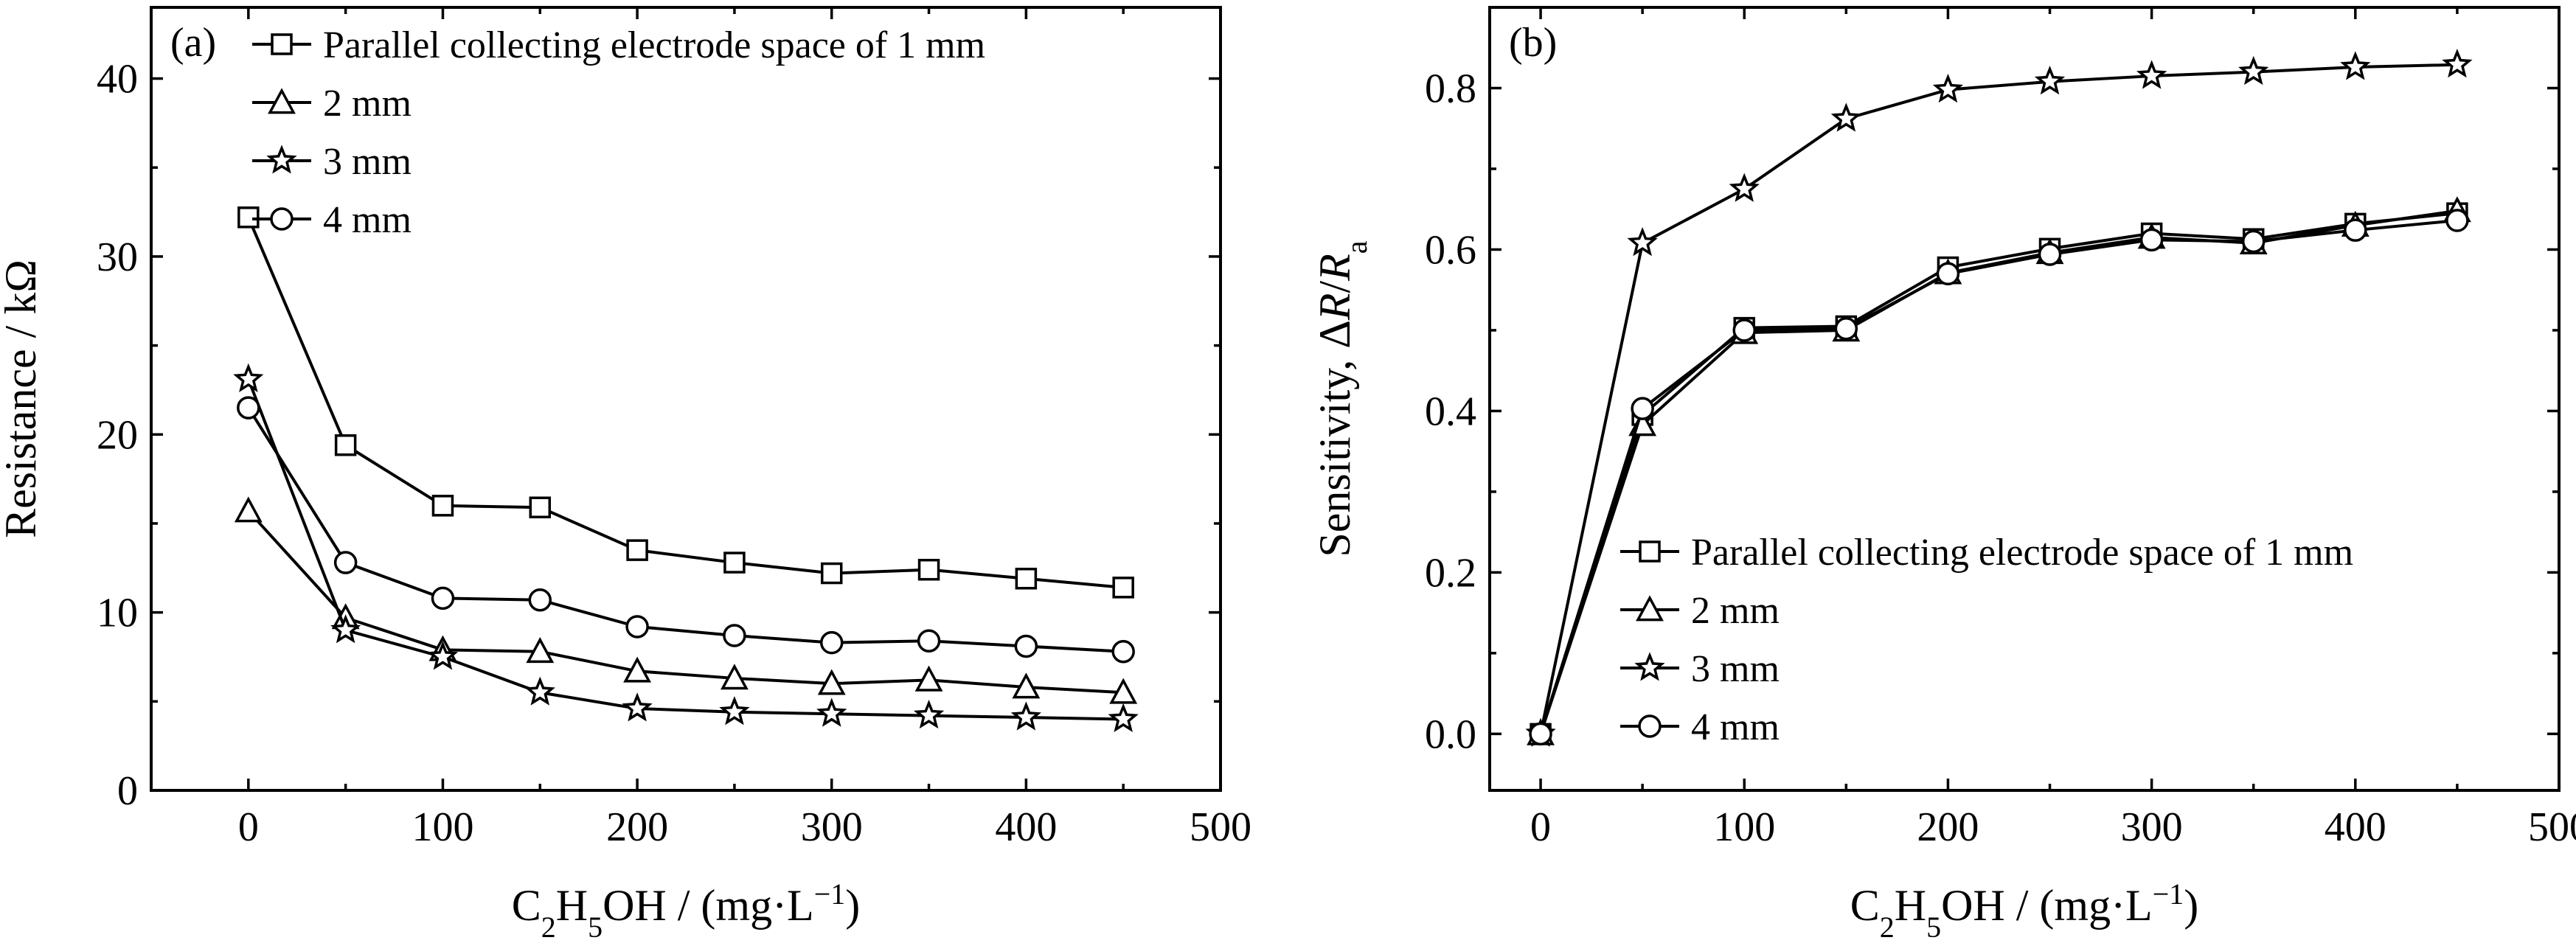  Describe the element at coordinates (1650, 726) in the screenshot. I see `legend-marker-circle` at that location.